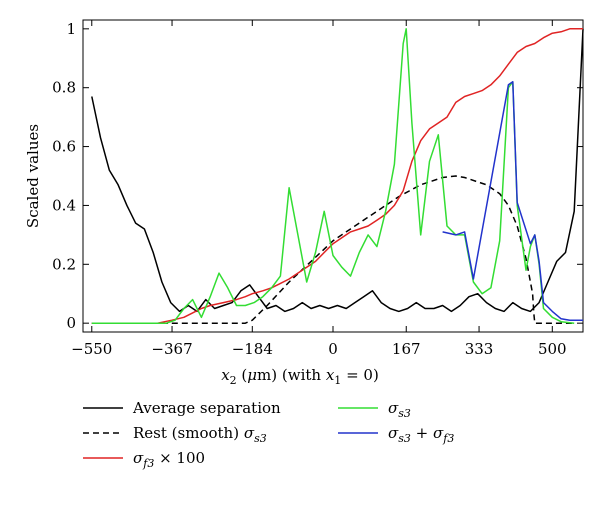 The height and width of the screenshot is (510, 600). Describe the element at coordinates (206, 408) in the screenshot. I see `legend-label-avg_sep: Average separation` at that location.